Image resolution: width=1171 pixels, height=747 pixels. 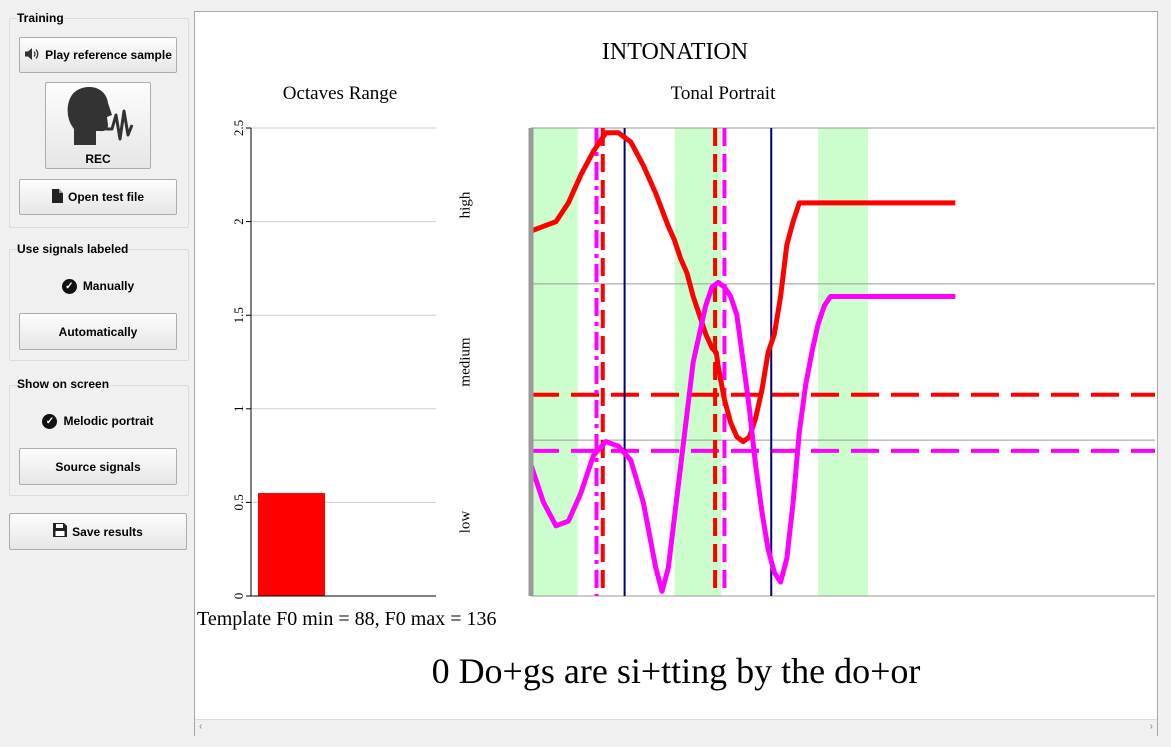 I want to click on automatically-label: Automatically, so click(x=98, y=331).